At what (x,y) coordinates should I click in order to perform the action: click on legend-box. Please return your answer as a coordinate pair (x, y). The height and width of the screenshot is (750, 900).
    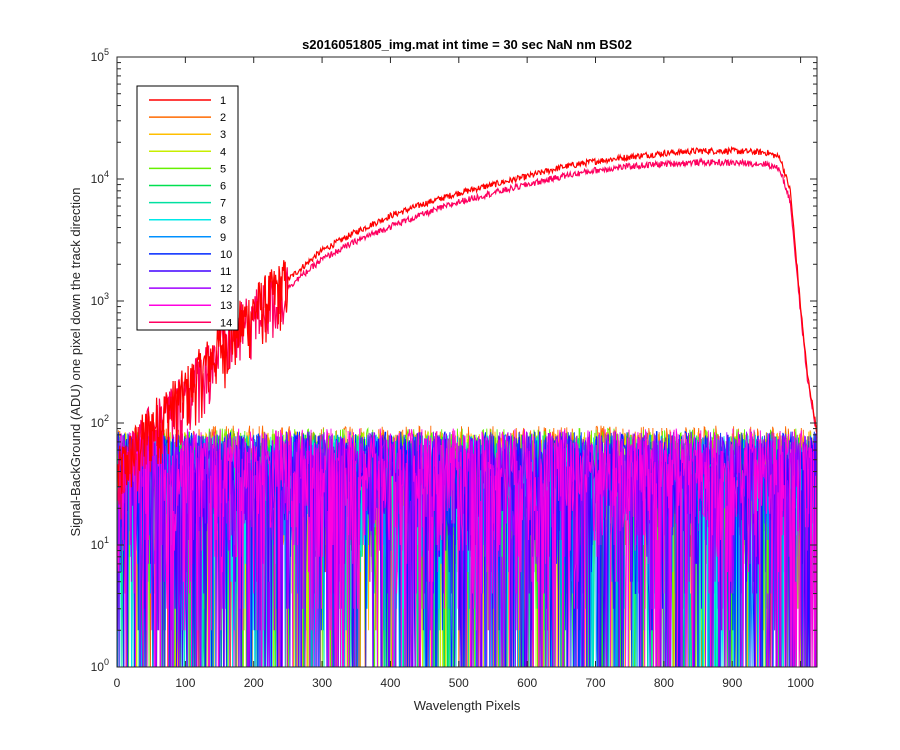
    Looking at the image, I should click on (187, 208).